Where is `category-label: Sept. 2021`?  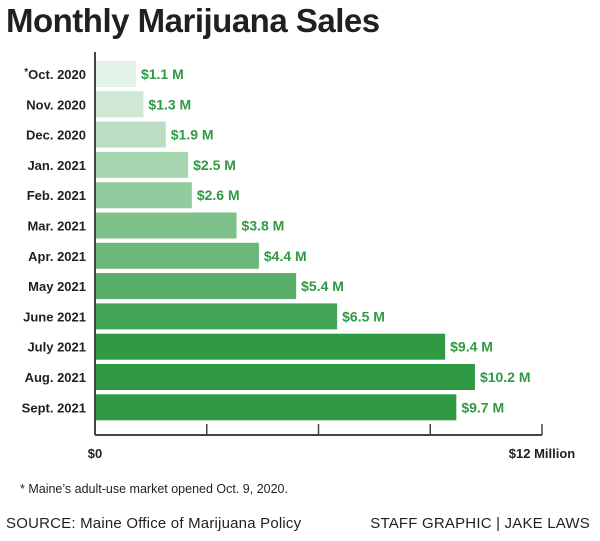 category-label: Sept. 2021 is located at coordinates (54, 407).